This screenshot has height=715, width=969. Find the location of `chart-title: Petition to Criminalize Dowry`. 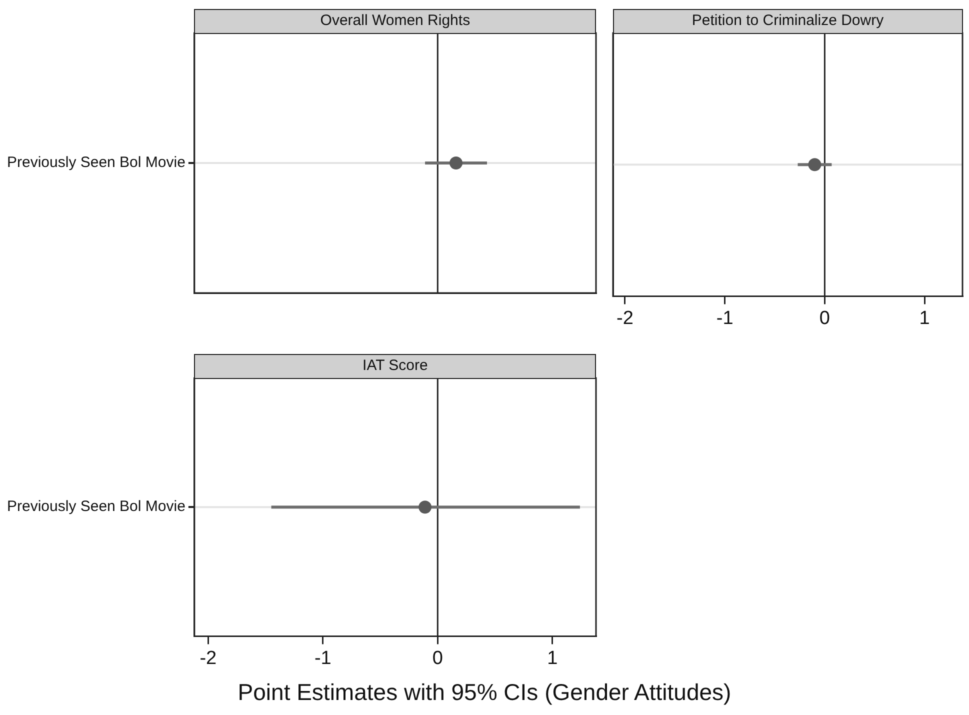

chart-title: Petition to Criminalize Dowry is located at coordinates (787, 21).